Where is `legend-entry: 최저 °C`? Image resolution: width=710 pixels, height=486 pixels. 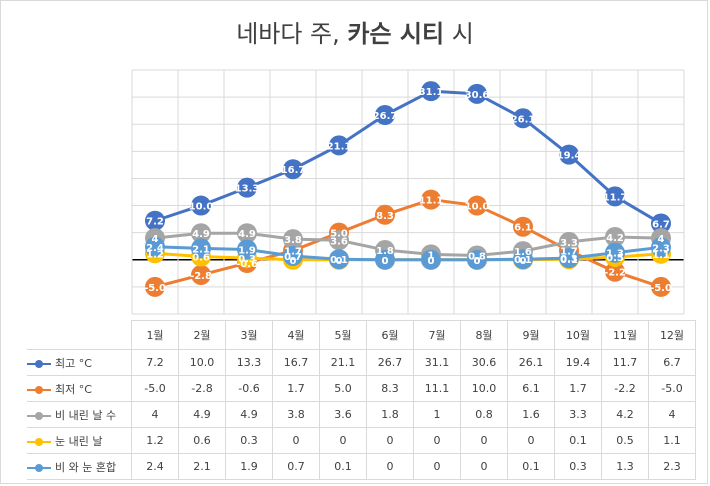 legend-entry: 최저 °C is located at coordinates (79, 388).